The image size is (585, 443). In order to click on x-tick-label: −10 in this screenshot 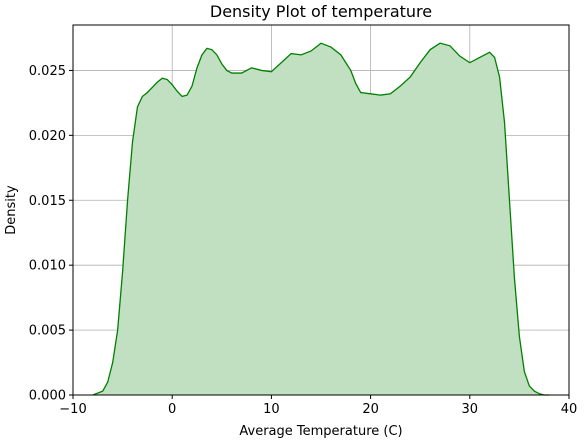, I will do `click(72, 409)`.